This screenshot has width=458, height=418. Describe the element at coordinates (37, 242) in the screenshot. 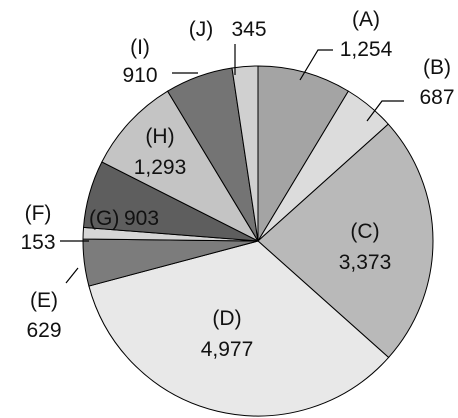

I see `slice-value-f: 153` at that location.